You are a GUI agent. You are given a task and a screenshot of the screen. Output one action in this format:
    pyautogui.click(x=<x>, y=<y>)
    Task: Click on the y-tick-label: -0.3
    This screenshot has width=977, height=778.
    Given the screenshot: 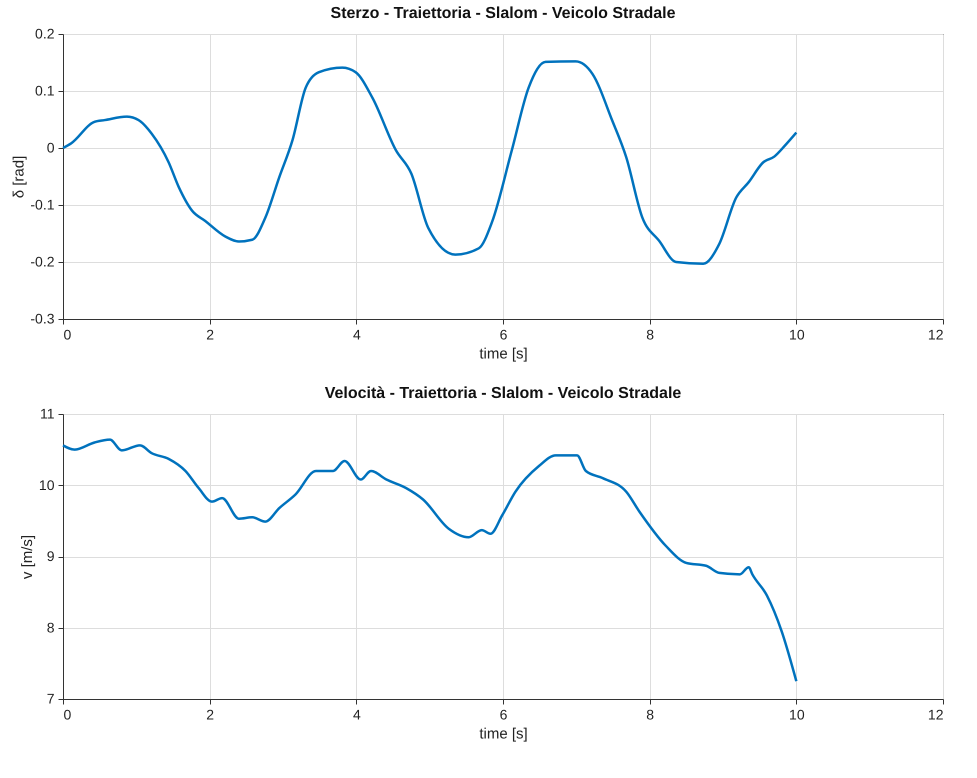 What is the action you would take?
    pyautogui.click(x=42, y=318)
    